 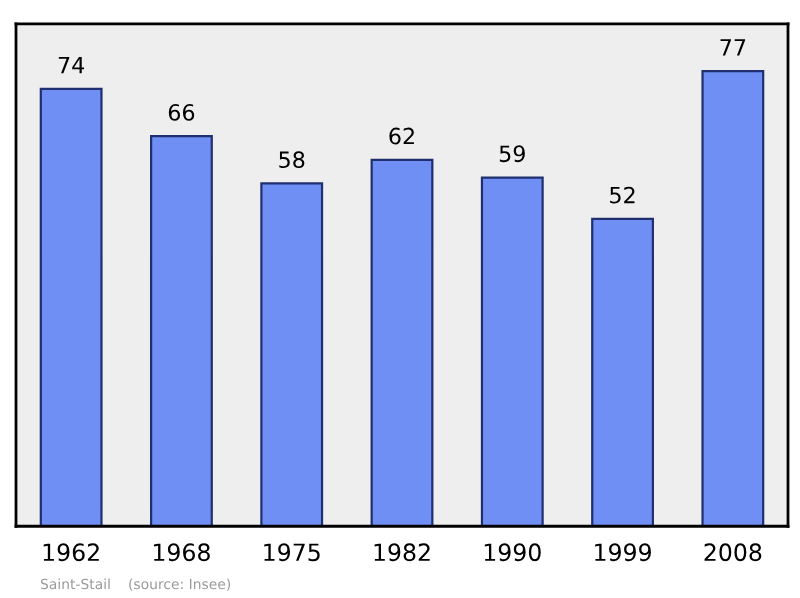 I want to click on x-tick-label: 1999, so click(x=623, y=552).